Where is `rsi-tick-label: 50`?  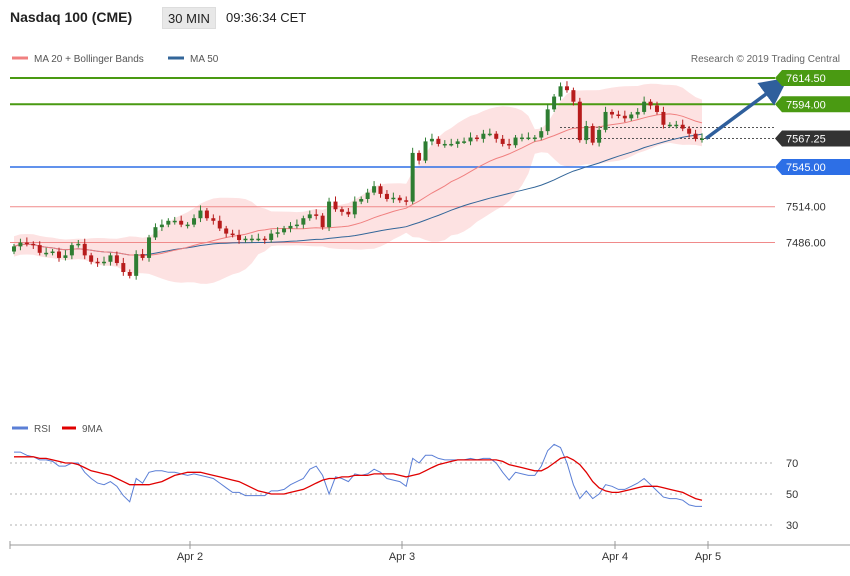
rsi-tick-label: 50 is located at coordinates (792, 495).